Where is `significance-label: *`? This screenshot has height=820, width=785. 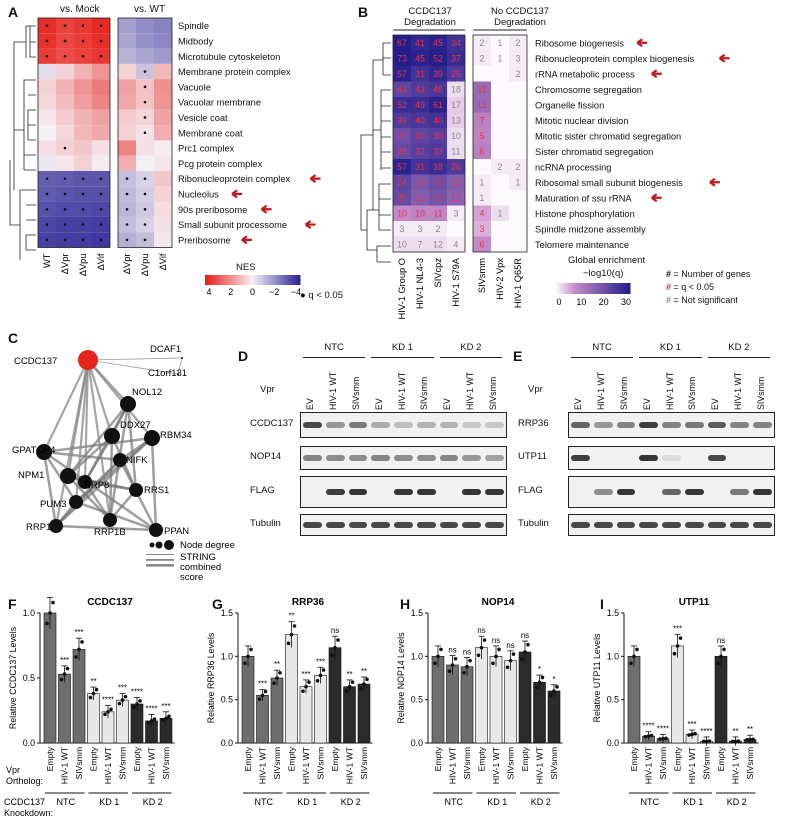
significance-label: * is located at coordinates (539, 669).